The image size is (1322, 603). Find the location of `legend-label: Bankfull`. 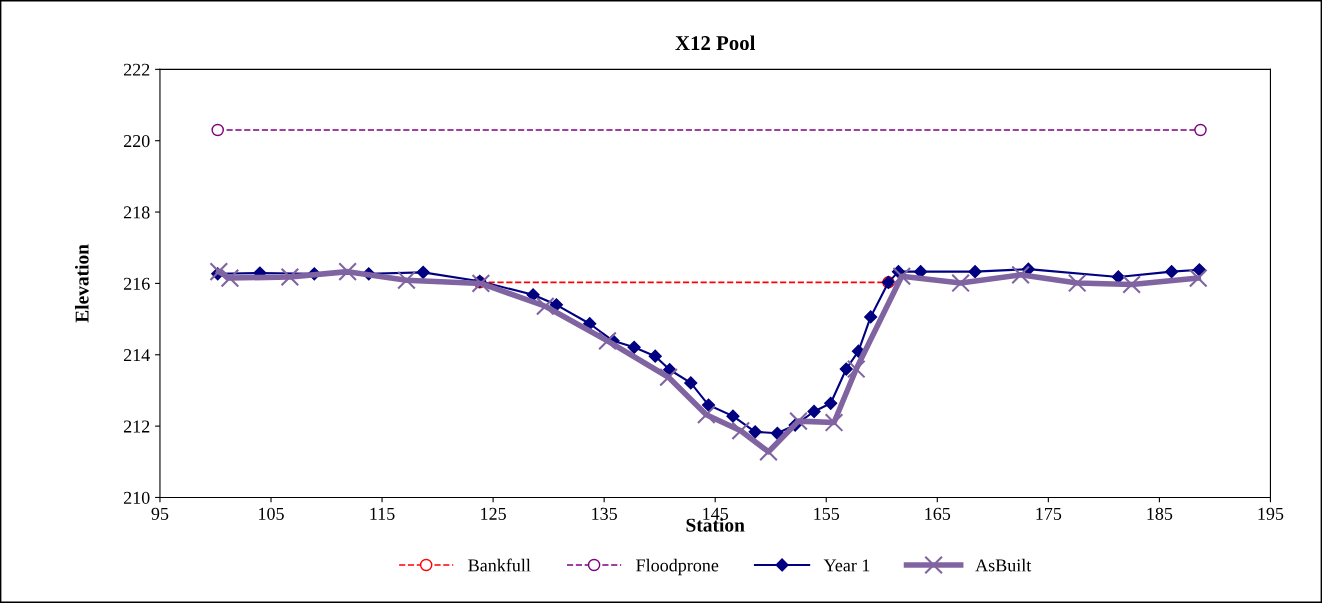

legend-label: Bankfull is located at coordinates (499, 565).